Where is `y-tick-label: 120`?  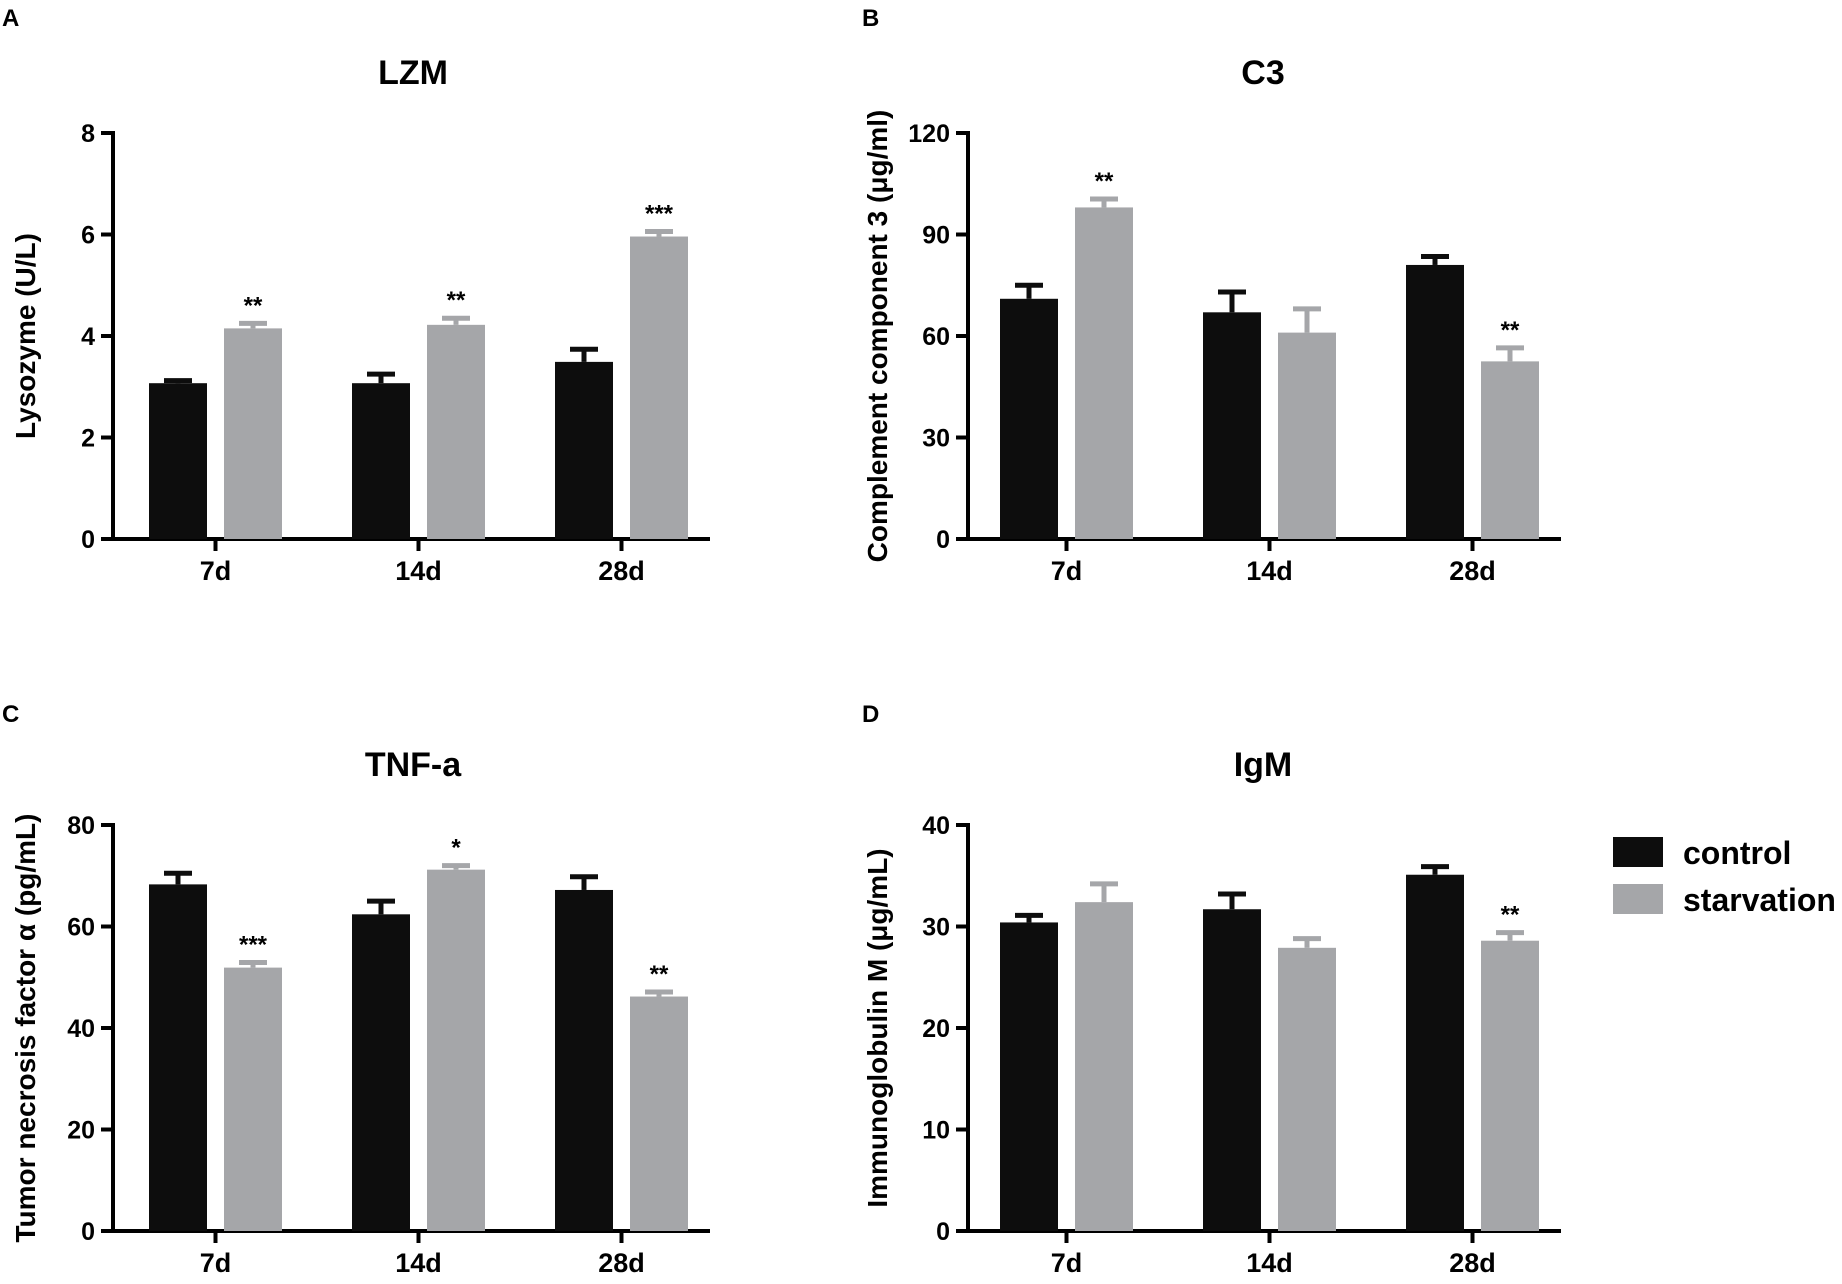
y-tick-label: 120 is located at coordinates (929, 134).